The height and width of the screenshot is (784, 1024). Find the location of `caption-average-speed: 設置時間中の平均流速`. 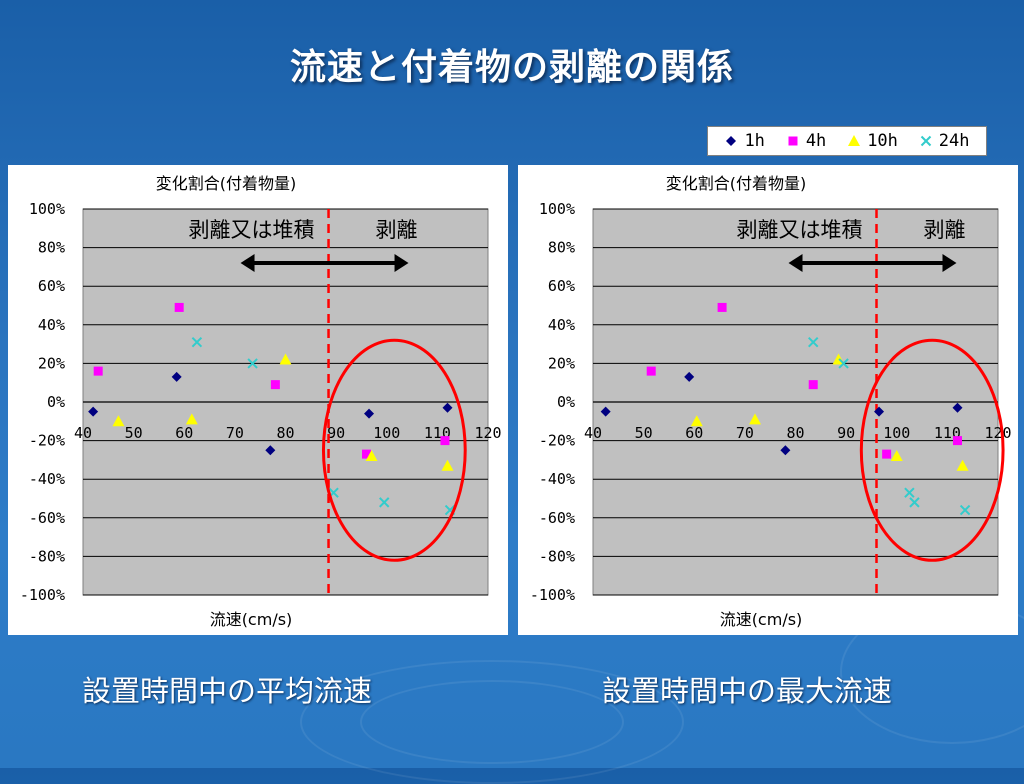

caption-average-speed: 設置時間中の平均流速 is located at coordinates (227, 691).